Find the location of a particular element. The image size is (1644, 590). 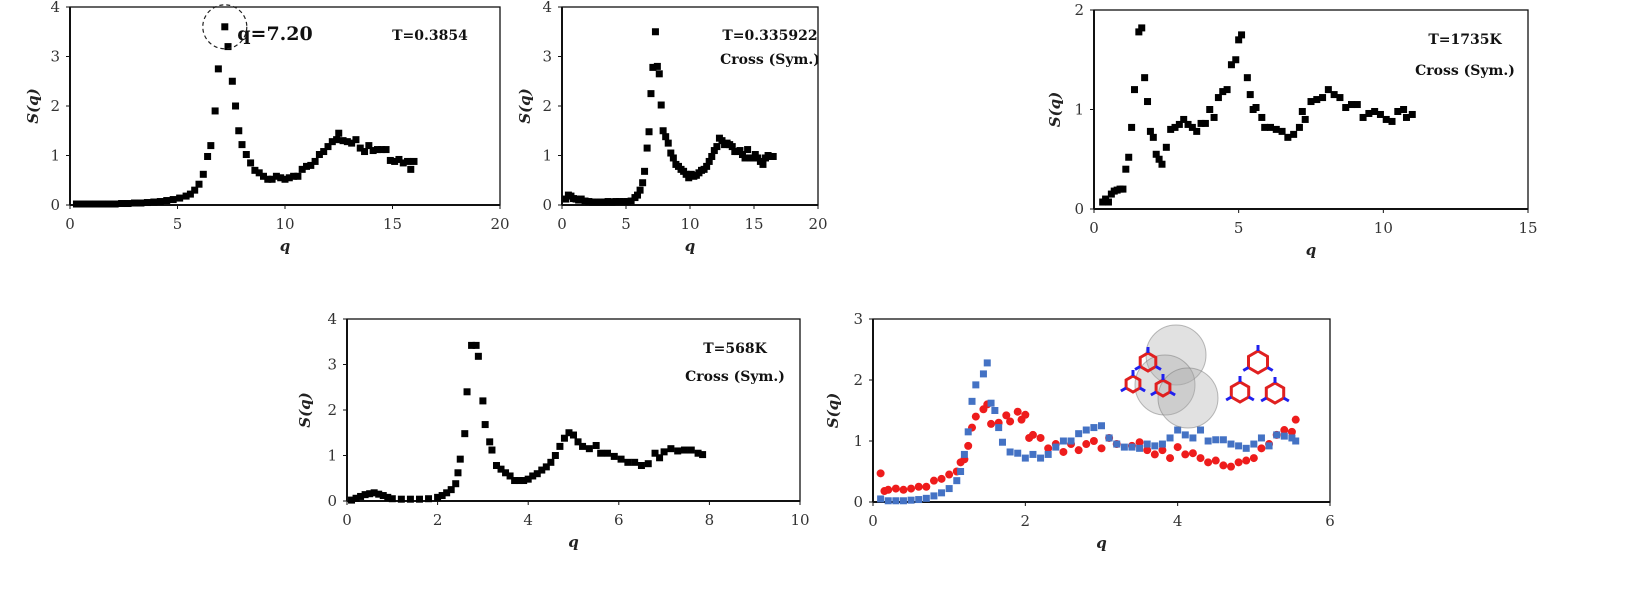

x-tick-label: 5 is located at coordinates (178, 224).